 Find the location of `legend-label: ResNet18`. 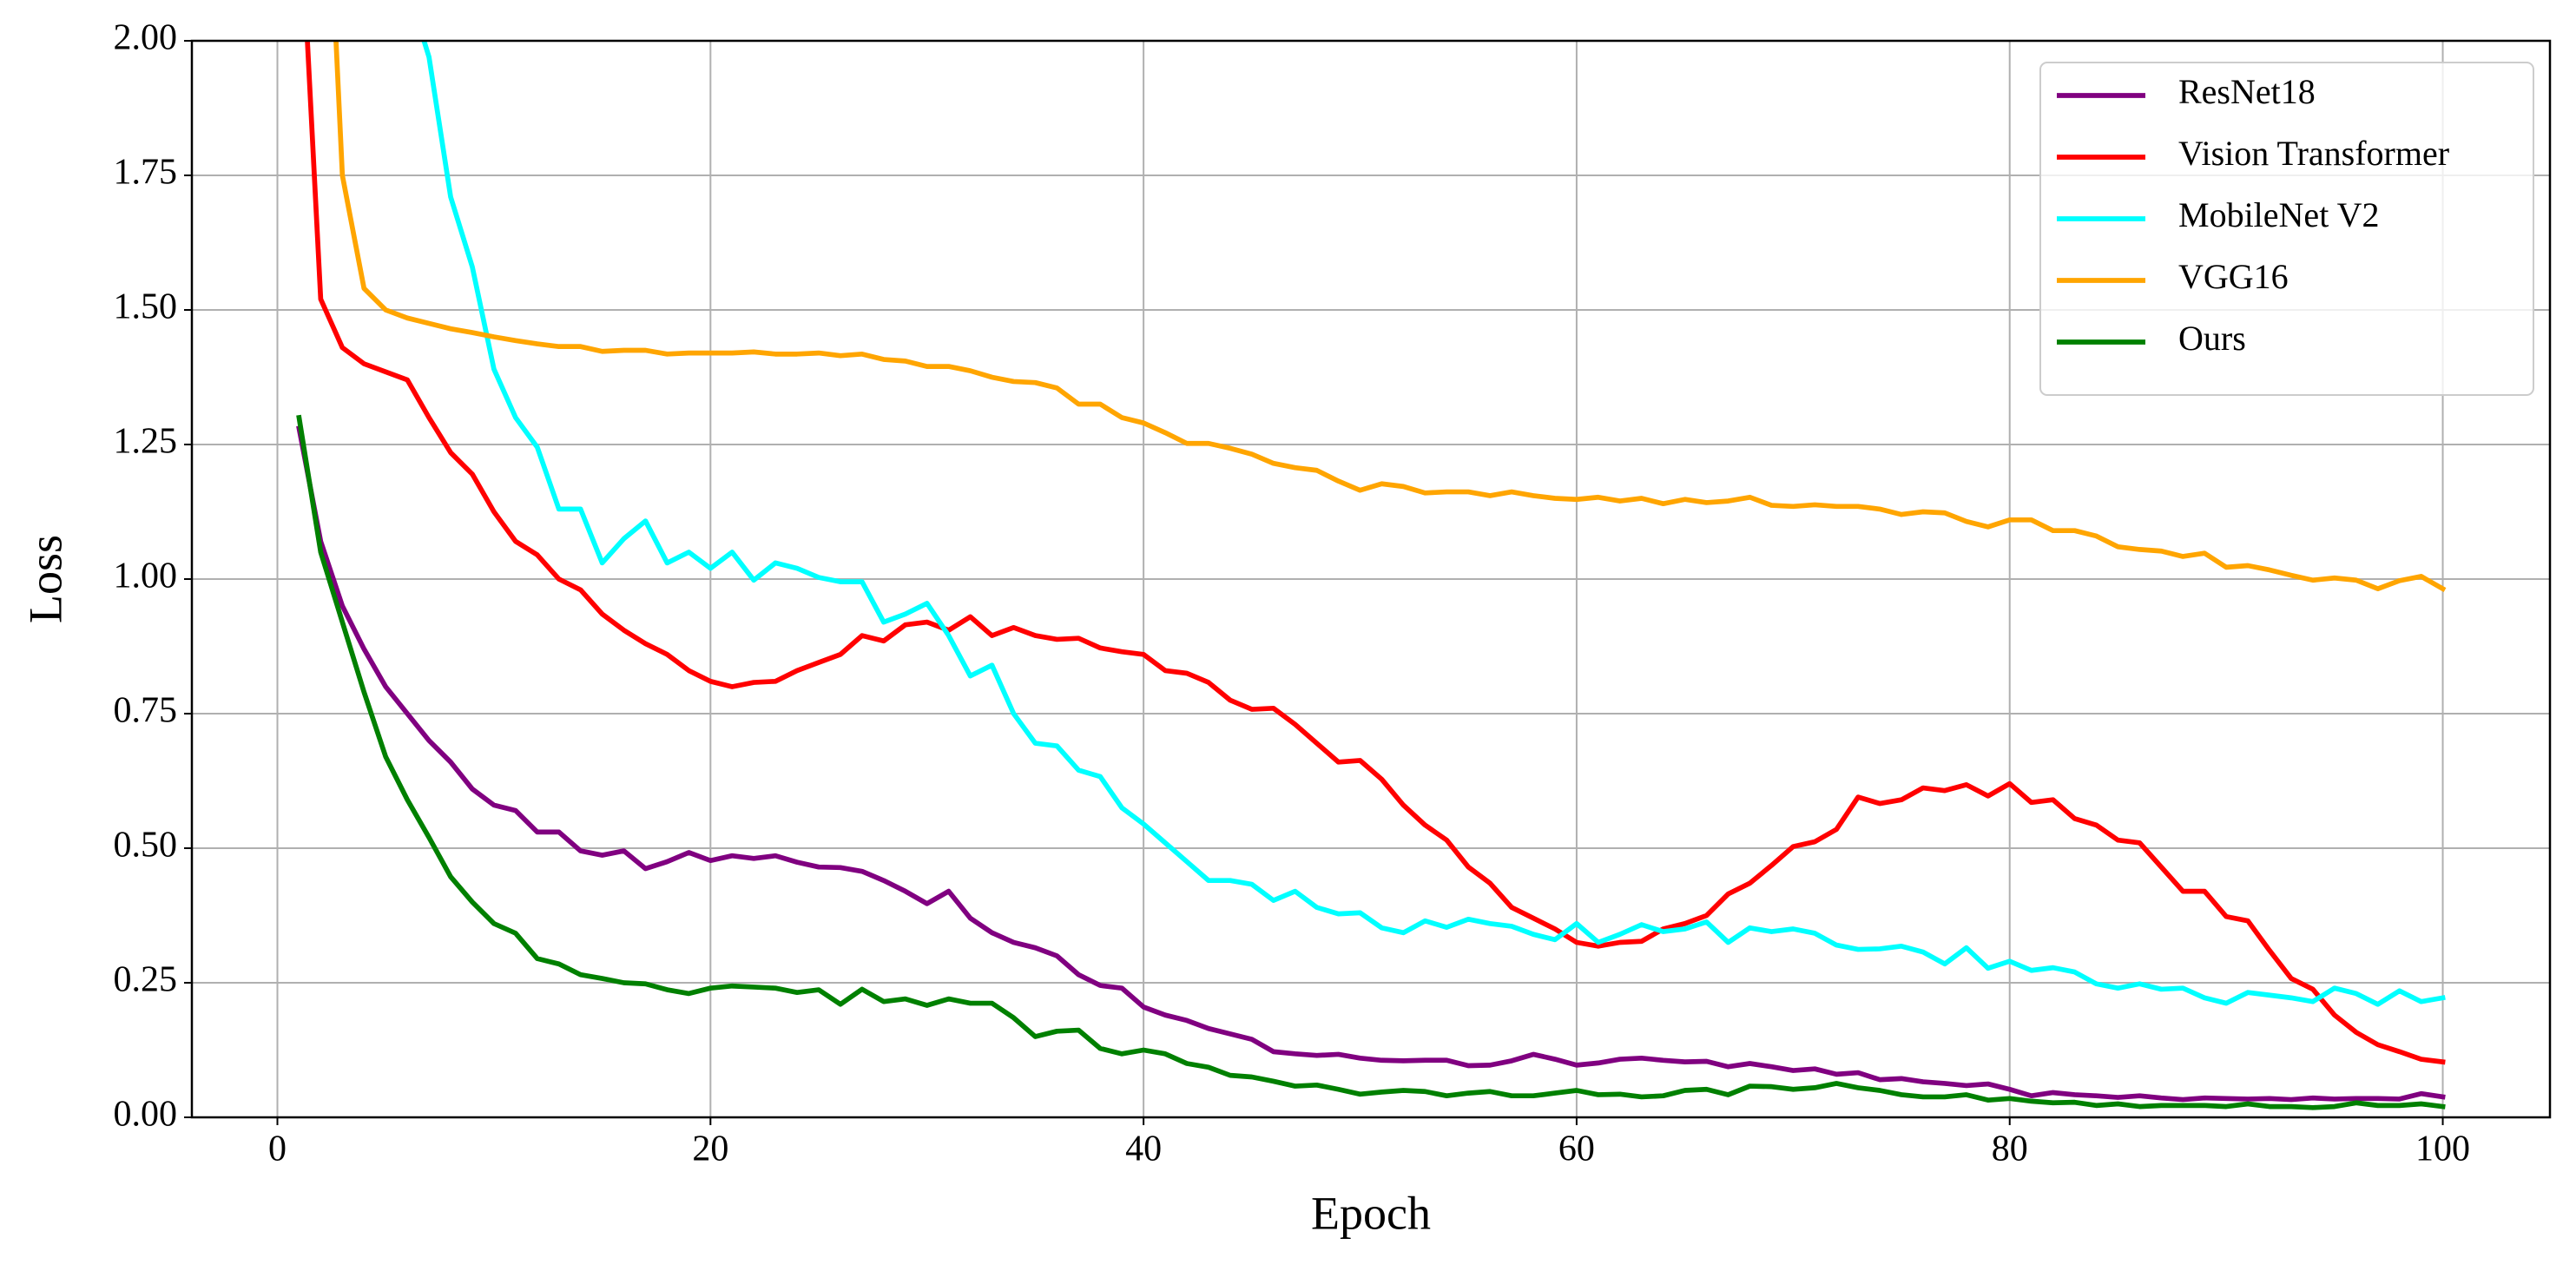

legend-label: ResNet18 is located at coordinates (2247, 91).